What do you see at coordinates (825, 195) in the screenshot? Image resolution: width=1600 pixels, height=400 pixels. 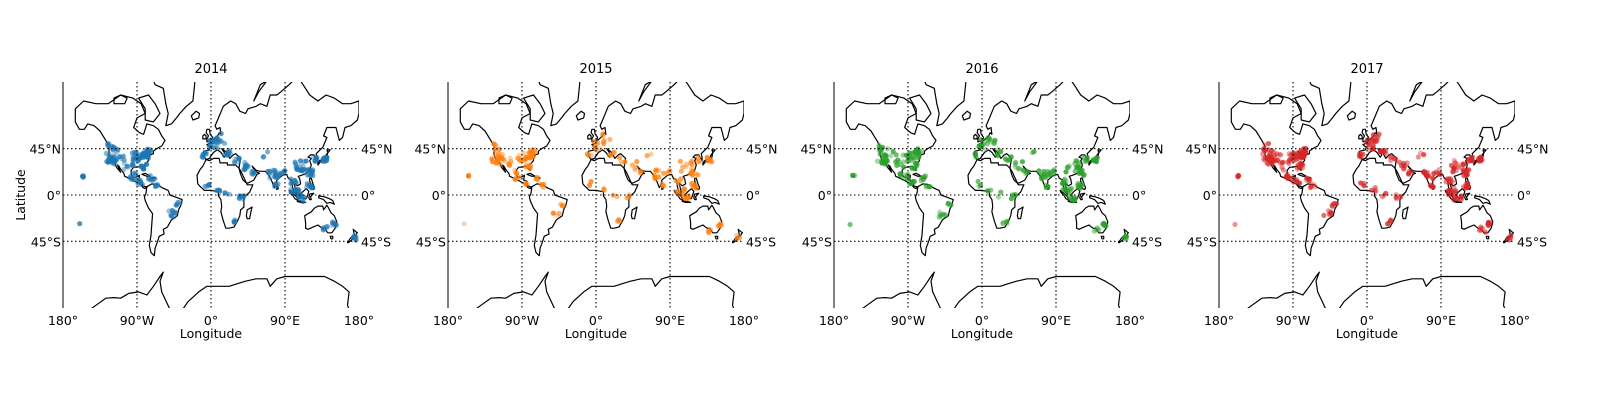 I see `lat-tick-label-left: 0°` at bounding box center [825, 195].